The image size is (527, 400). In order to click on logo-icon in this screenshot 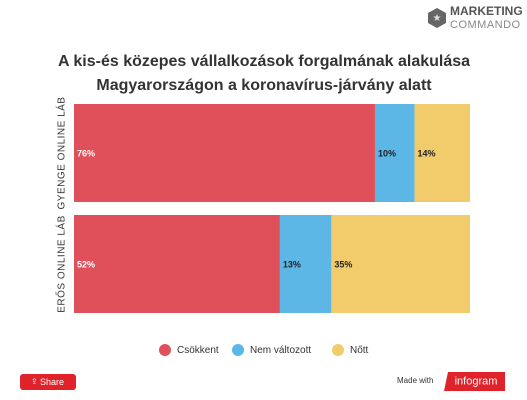, I will do `click(437, 18)`.